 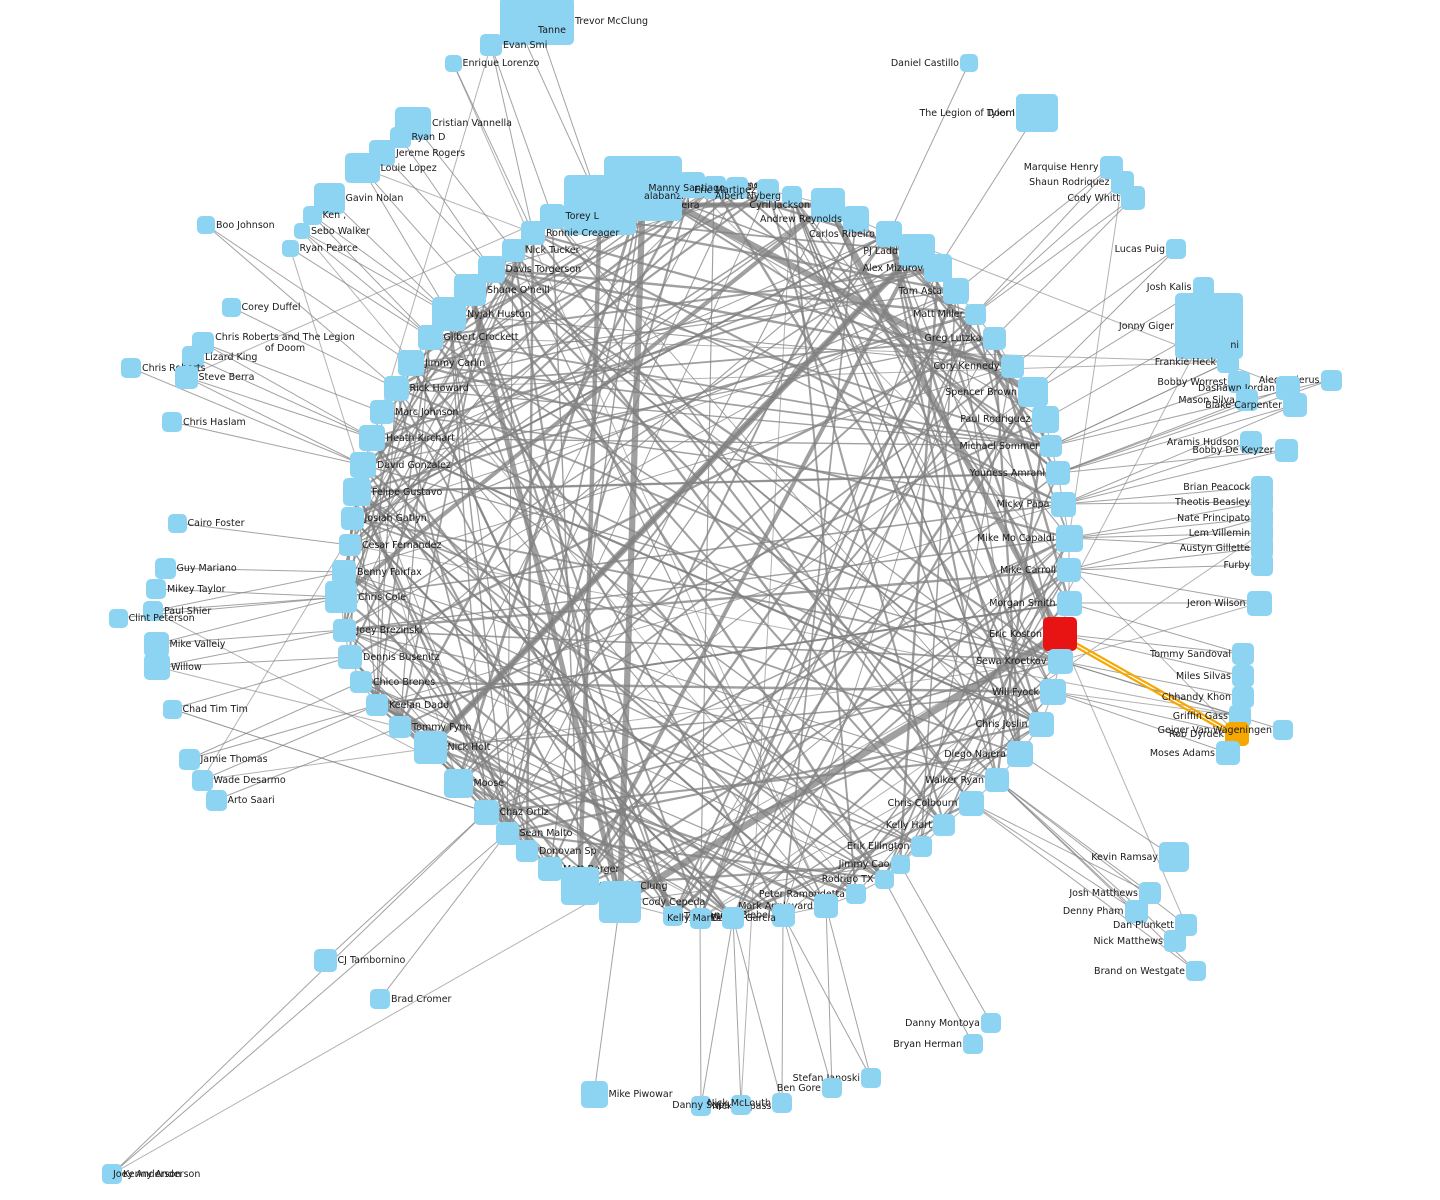 What do you see at coordinates (1286, 450) in the screenshot?
I see `graph-node-bobby-de-keyzer` at bounding box center [1286, 450].